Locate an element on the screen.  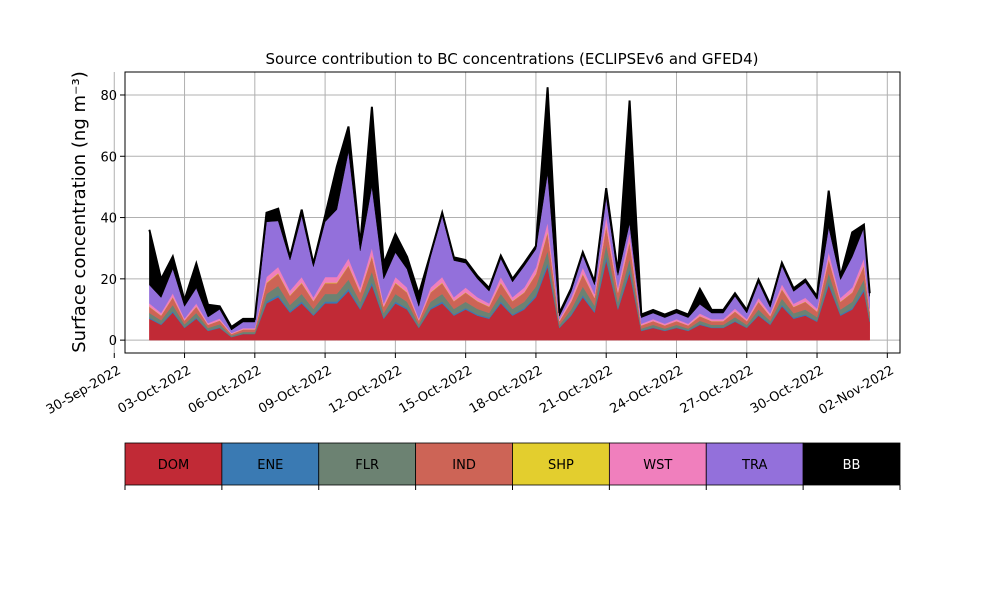
y-axis-ticks: 0 20 40 60 80 is located at coordinates (112, 219).